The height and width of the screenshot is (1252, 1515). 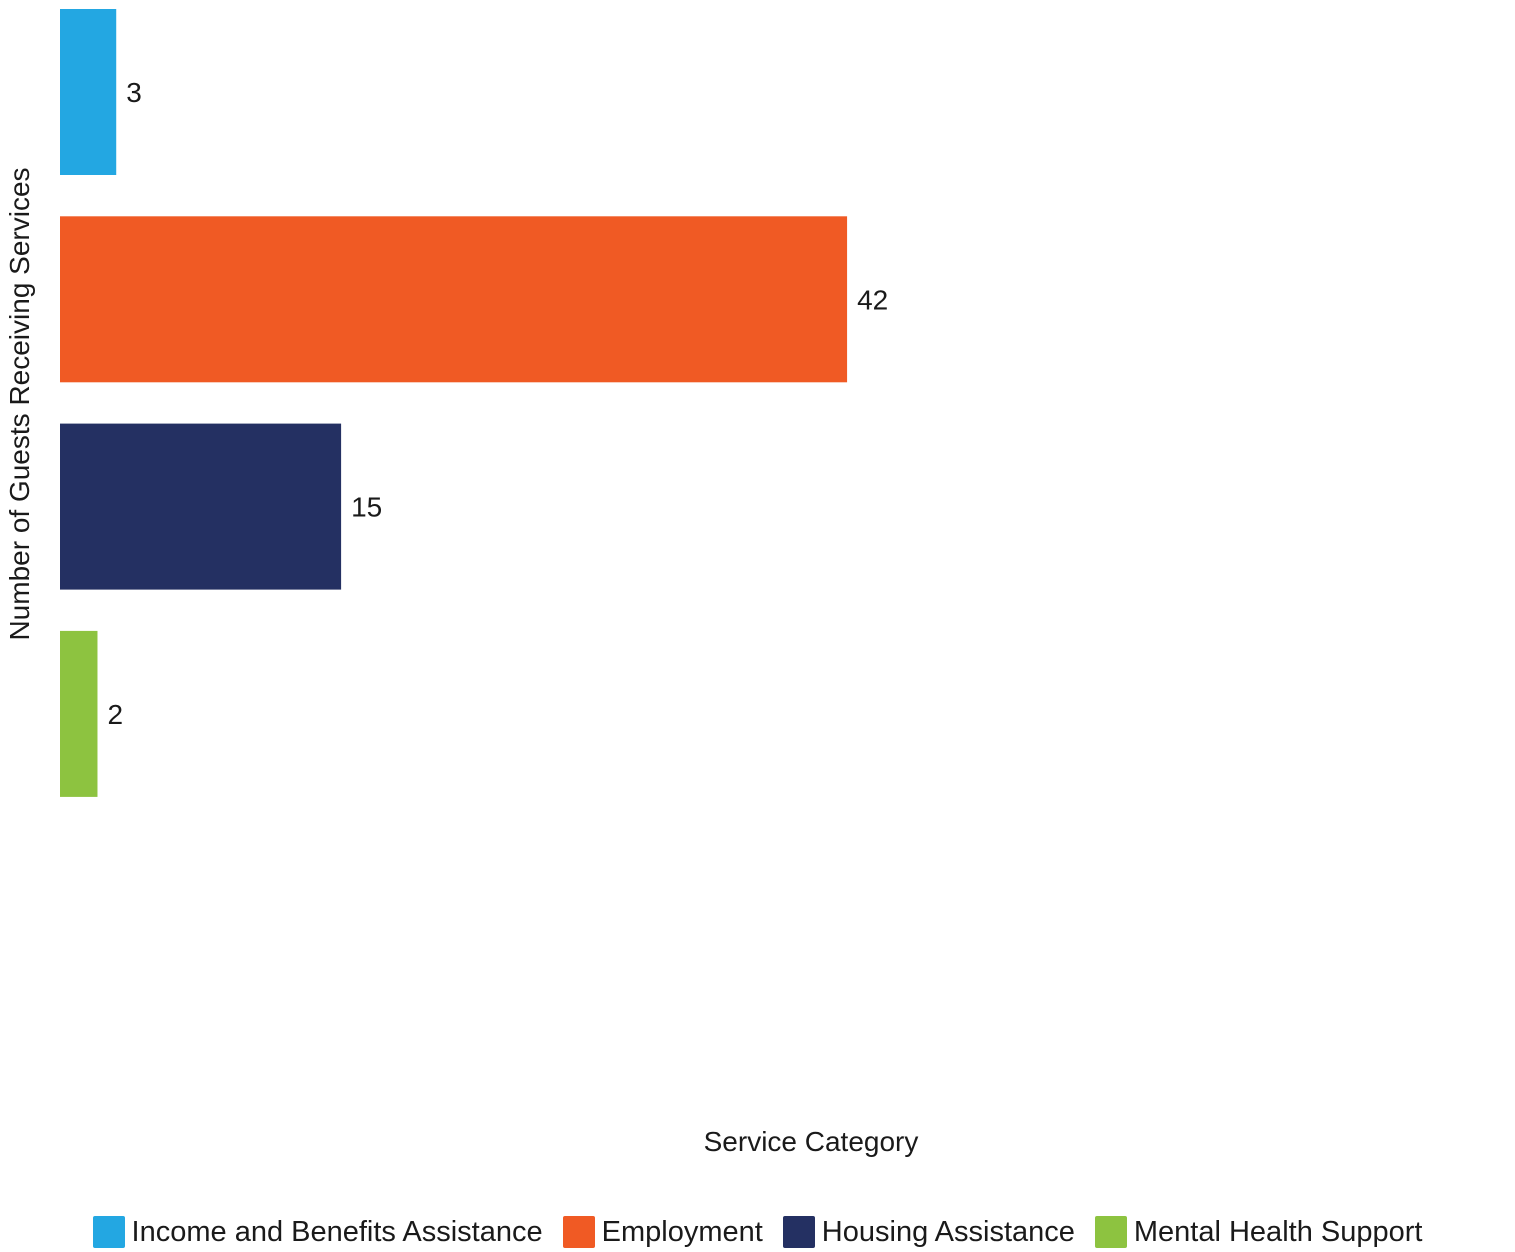 I want to click on data-label: 15, so click(x=366, y=507).